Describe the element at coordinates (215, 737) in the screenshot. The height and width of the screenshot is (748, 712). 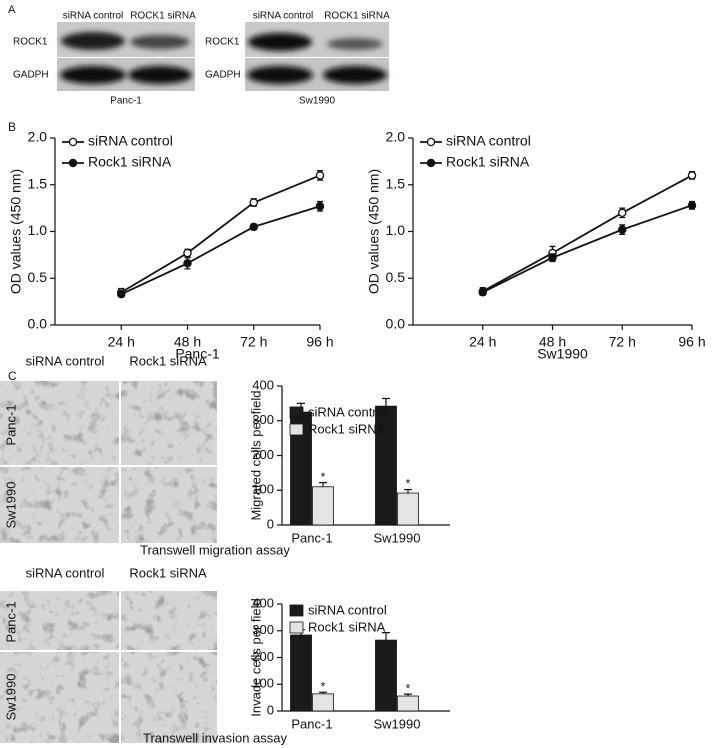
I see `caption: Transwell invasion assay` at that location.